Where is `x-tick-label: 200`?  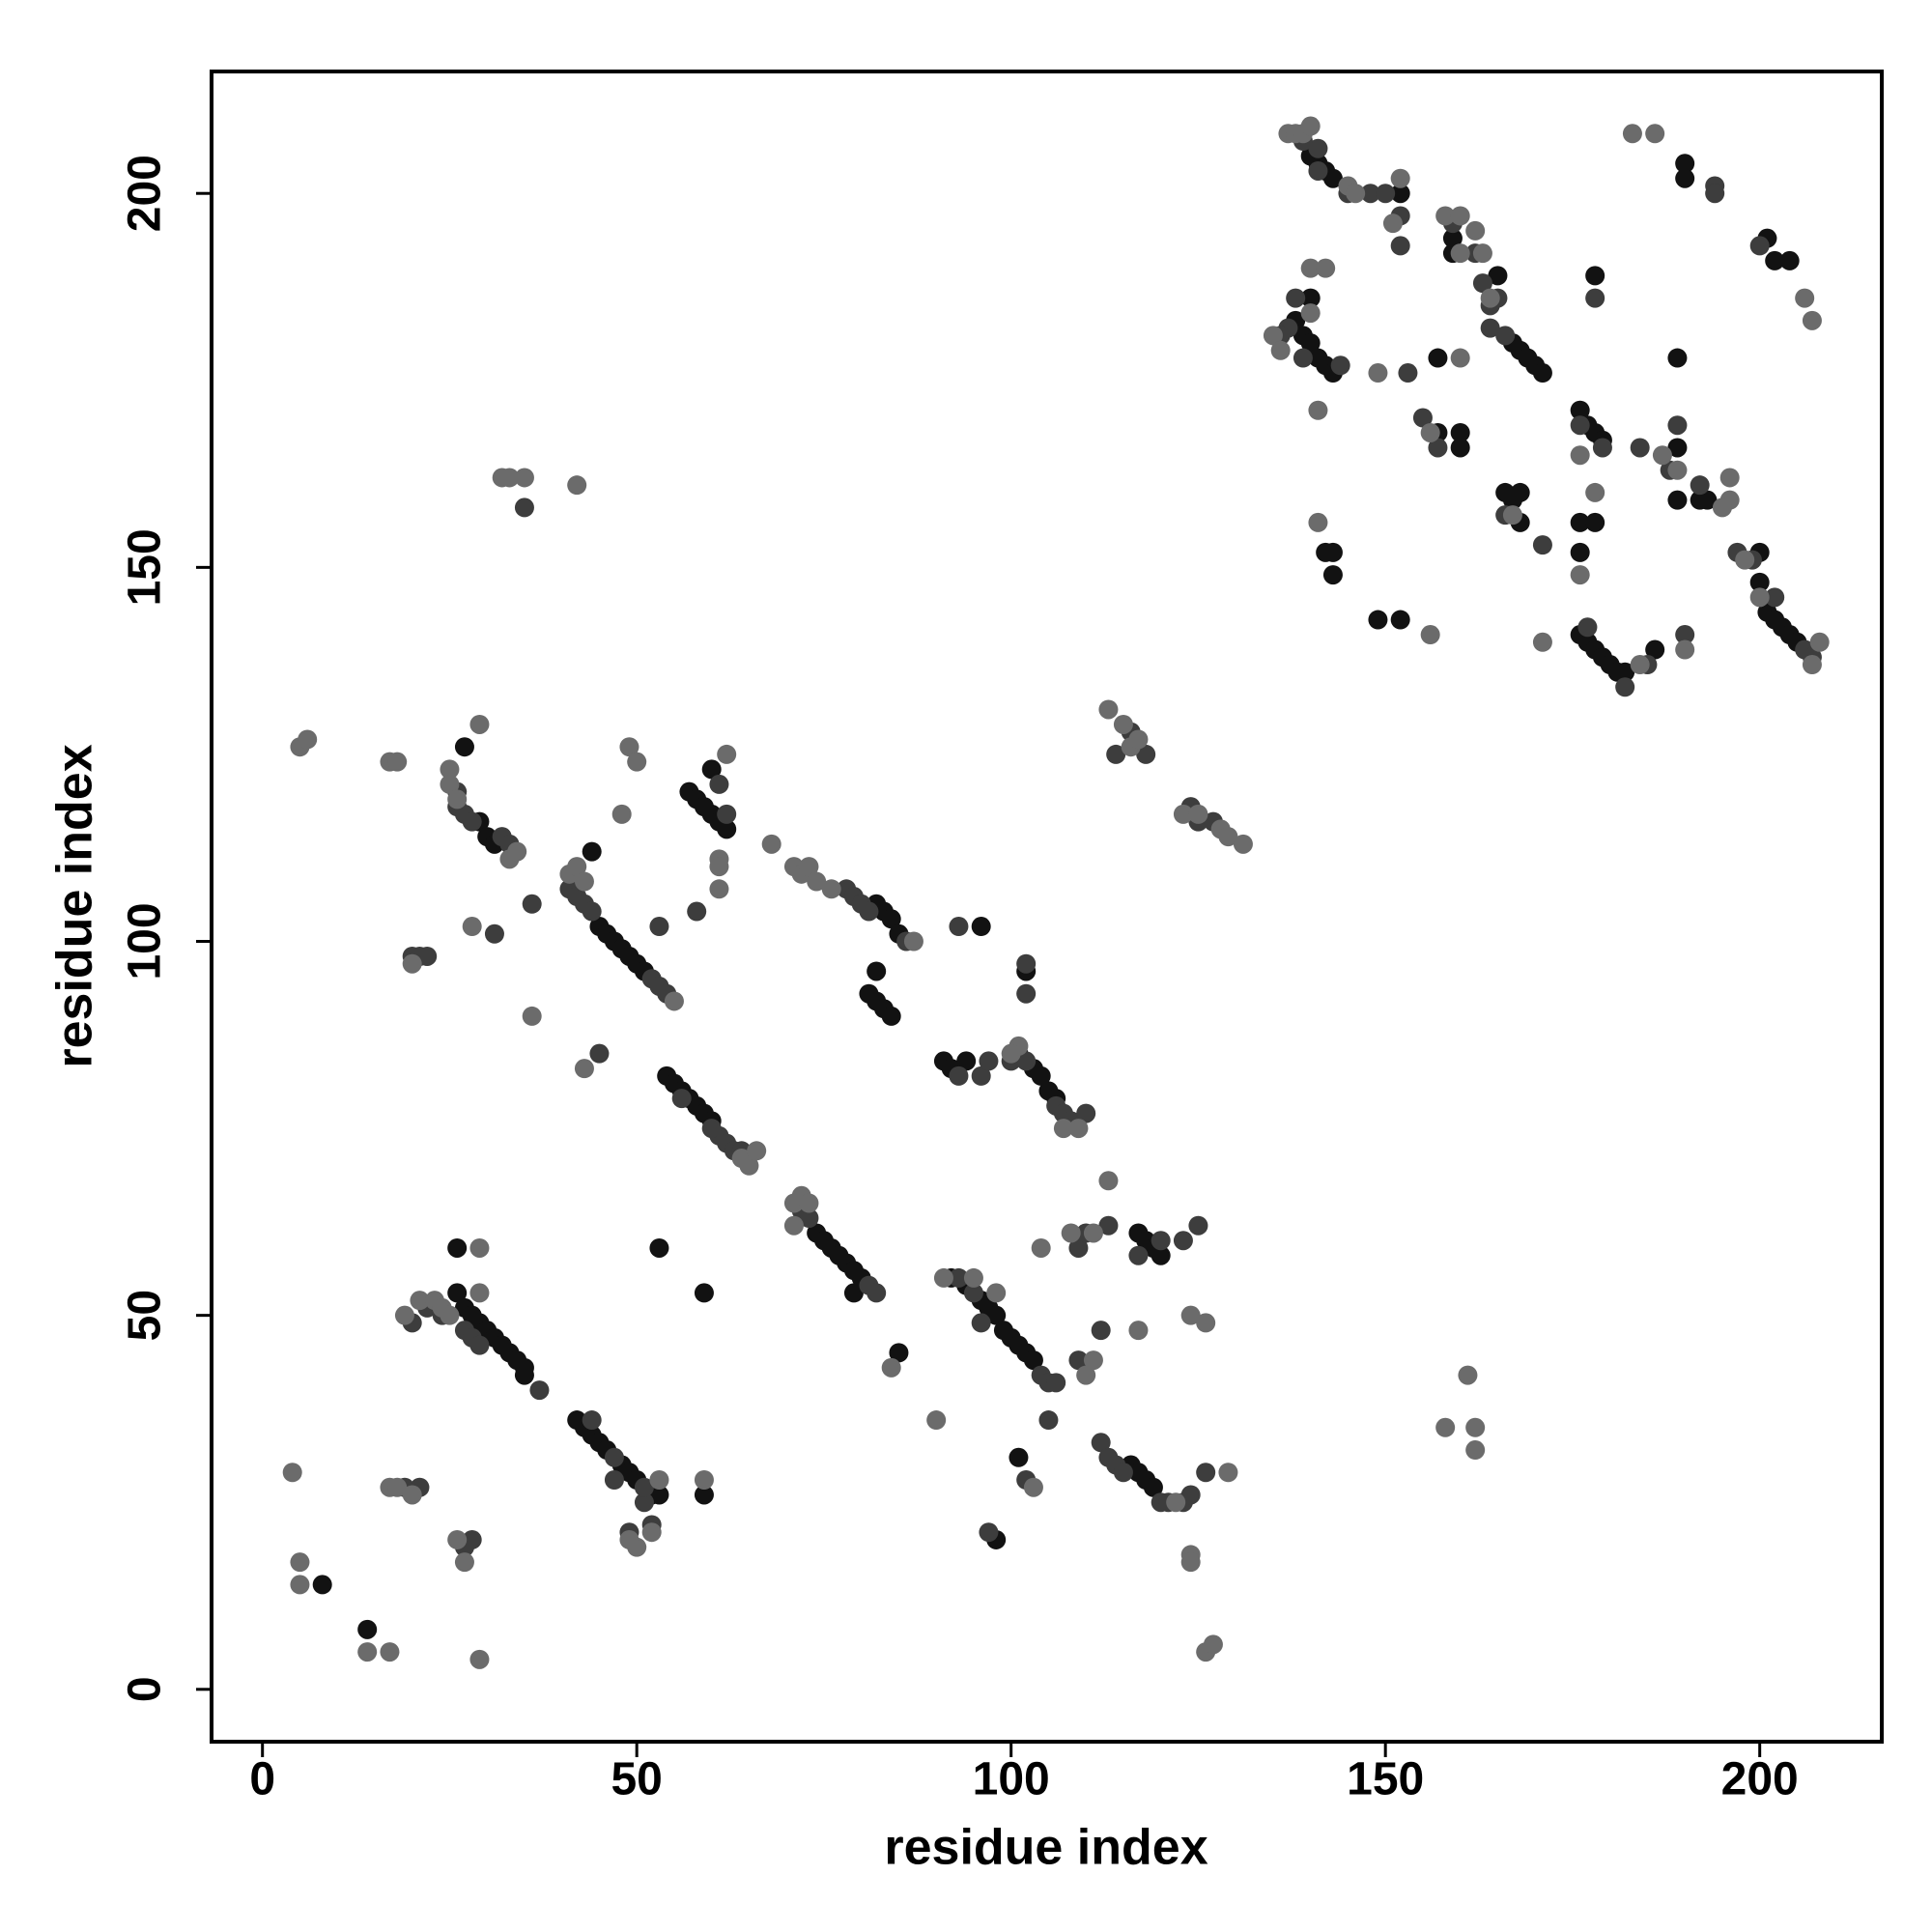 x-tick-label: 200 is located at coordinates (1760, 1779).